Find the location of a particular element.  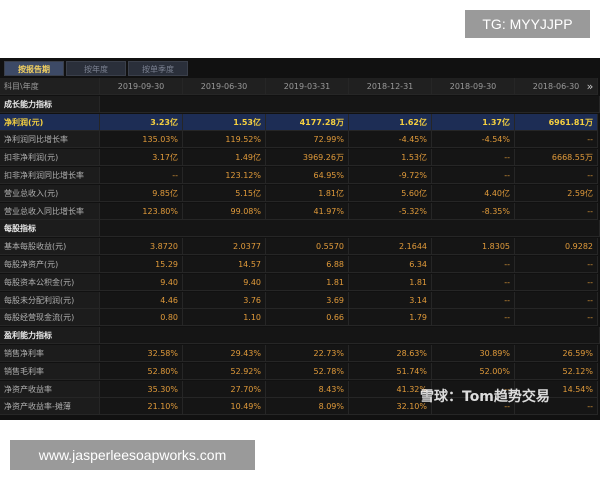

header-cell: 2018-09-30 is located at coordinates (473, 86).